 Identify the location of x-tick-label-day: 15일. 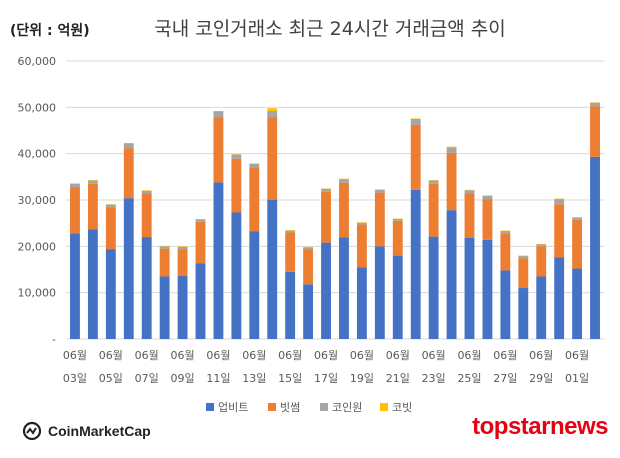
(290, 378).